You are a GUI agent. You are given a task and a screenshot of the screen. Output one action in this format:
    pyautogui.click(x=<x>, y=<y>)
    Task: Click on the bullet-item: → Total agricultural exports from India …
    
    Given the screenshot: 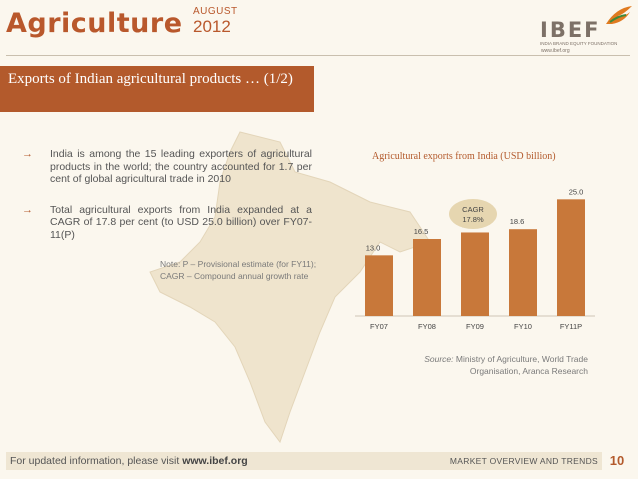 What is the action you would take?
    pyautogui.click(x=167, y=223)
    